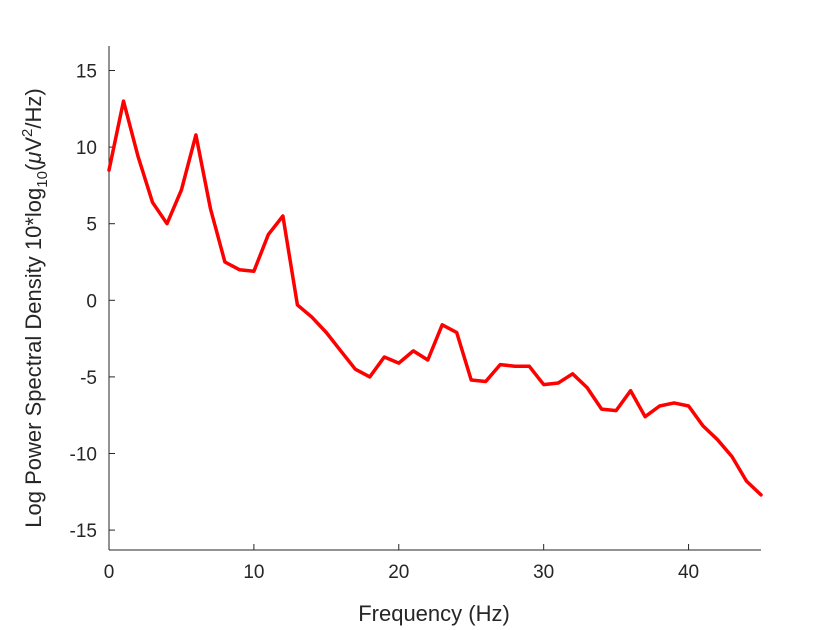 The width and height of the screenshot is (840, 630). What do you see at coordinates (83, 454) in the screenshot?
I see `y-tick-label: -10` at bounding box center [83, 454].